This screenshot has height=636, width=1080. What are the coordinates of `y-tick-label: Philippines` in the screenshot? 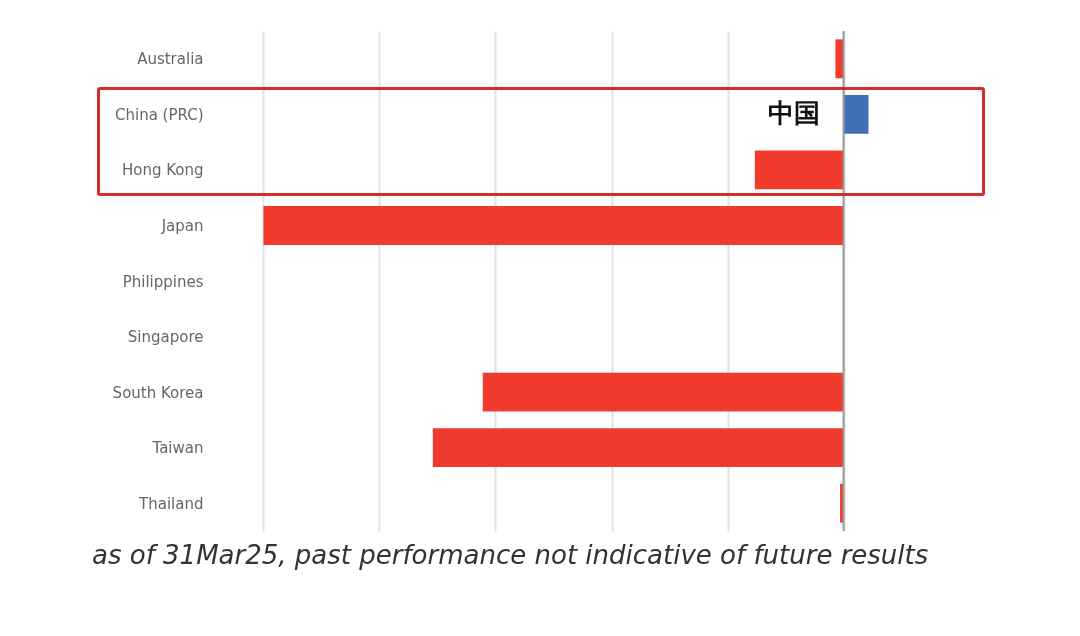 It's located at (163, 281).